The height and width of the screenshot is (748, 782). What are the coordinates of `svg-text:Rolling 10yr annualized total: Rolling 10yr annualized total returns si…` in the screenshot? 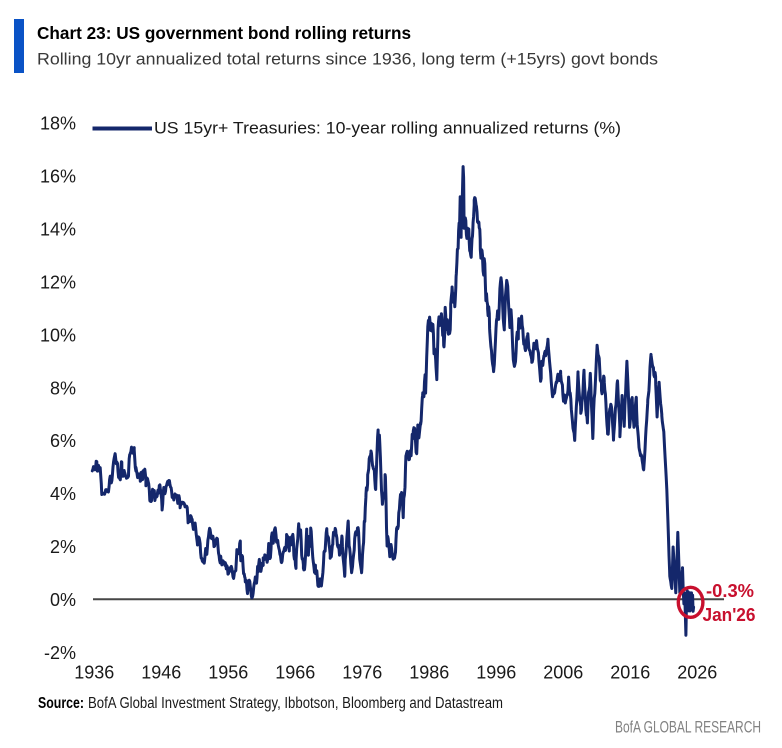 It's located at (347, 58).